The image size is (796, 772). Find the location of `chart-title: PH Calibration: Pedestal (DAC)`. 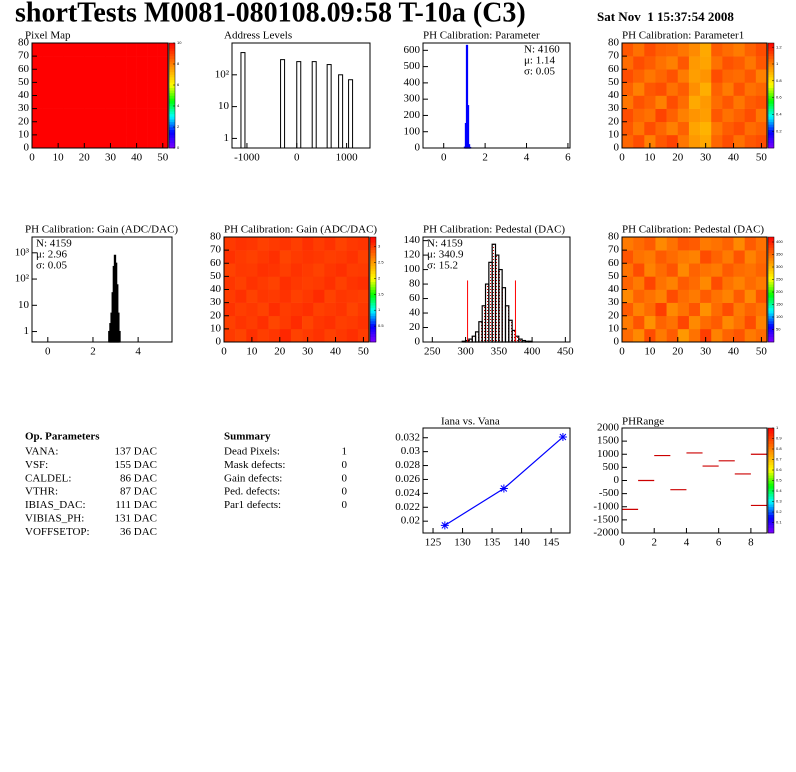

chart-title: PH Calibration: Pedestal (DAC) is located at coordinates (494, 230).